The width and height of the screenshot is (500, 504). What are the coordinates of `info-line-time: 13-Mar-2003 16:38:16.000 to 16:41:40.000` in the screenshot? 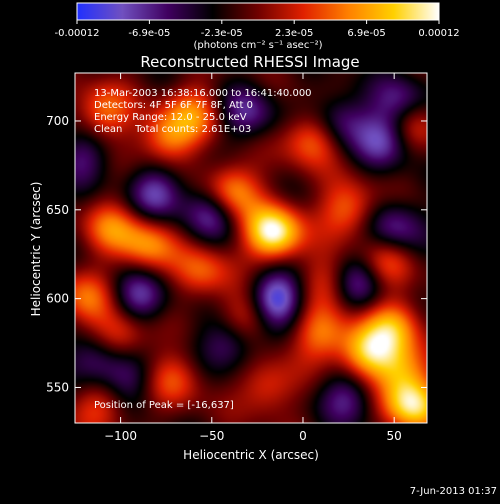 It's located at (203, 93).